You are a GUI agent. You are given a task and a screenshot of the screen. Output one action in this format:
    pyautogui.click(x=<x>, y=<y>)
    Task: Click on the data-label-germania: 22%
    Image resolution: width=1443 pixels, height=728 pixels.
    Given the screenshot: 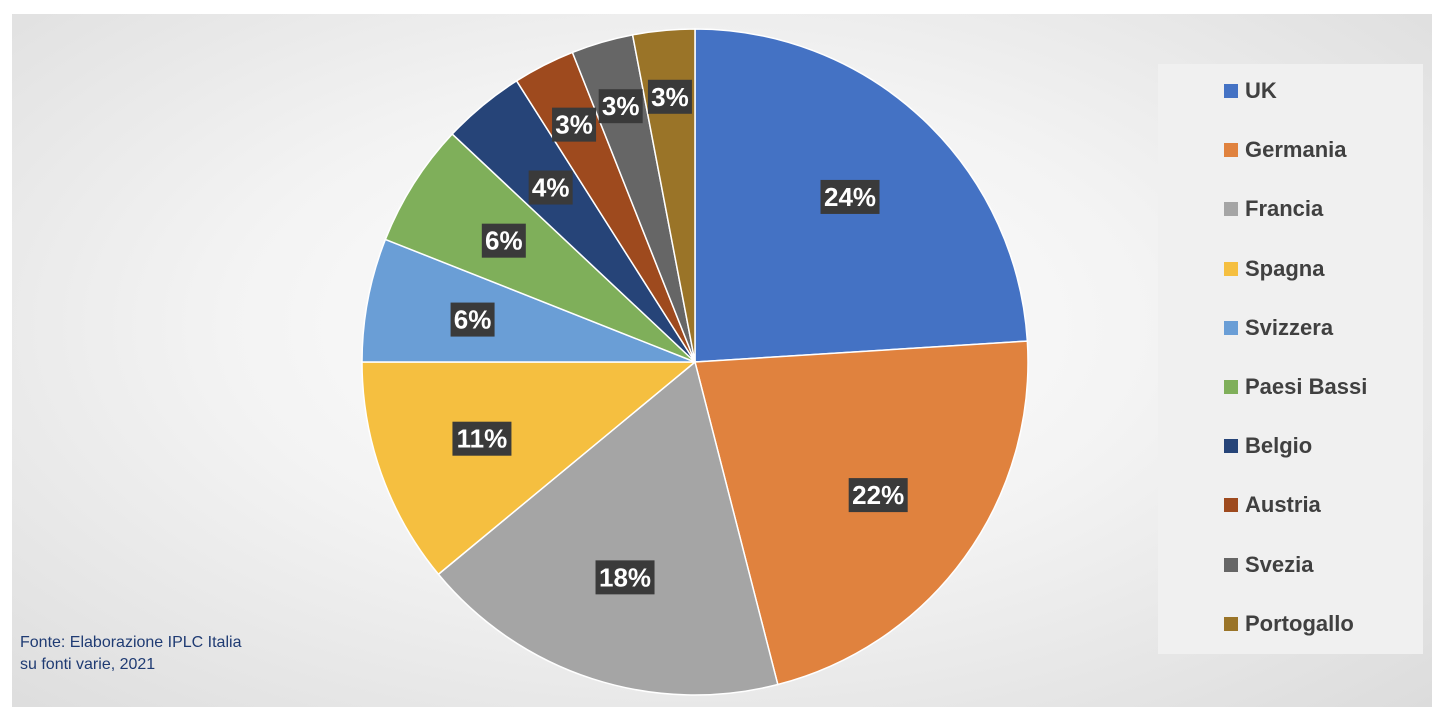 What is the action you would take?
    pyautogui.click(x=878, y=495)
    